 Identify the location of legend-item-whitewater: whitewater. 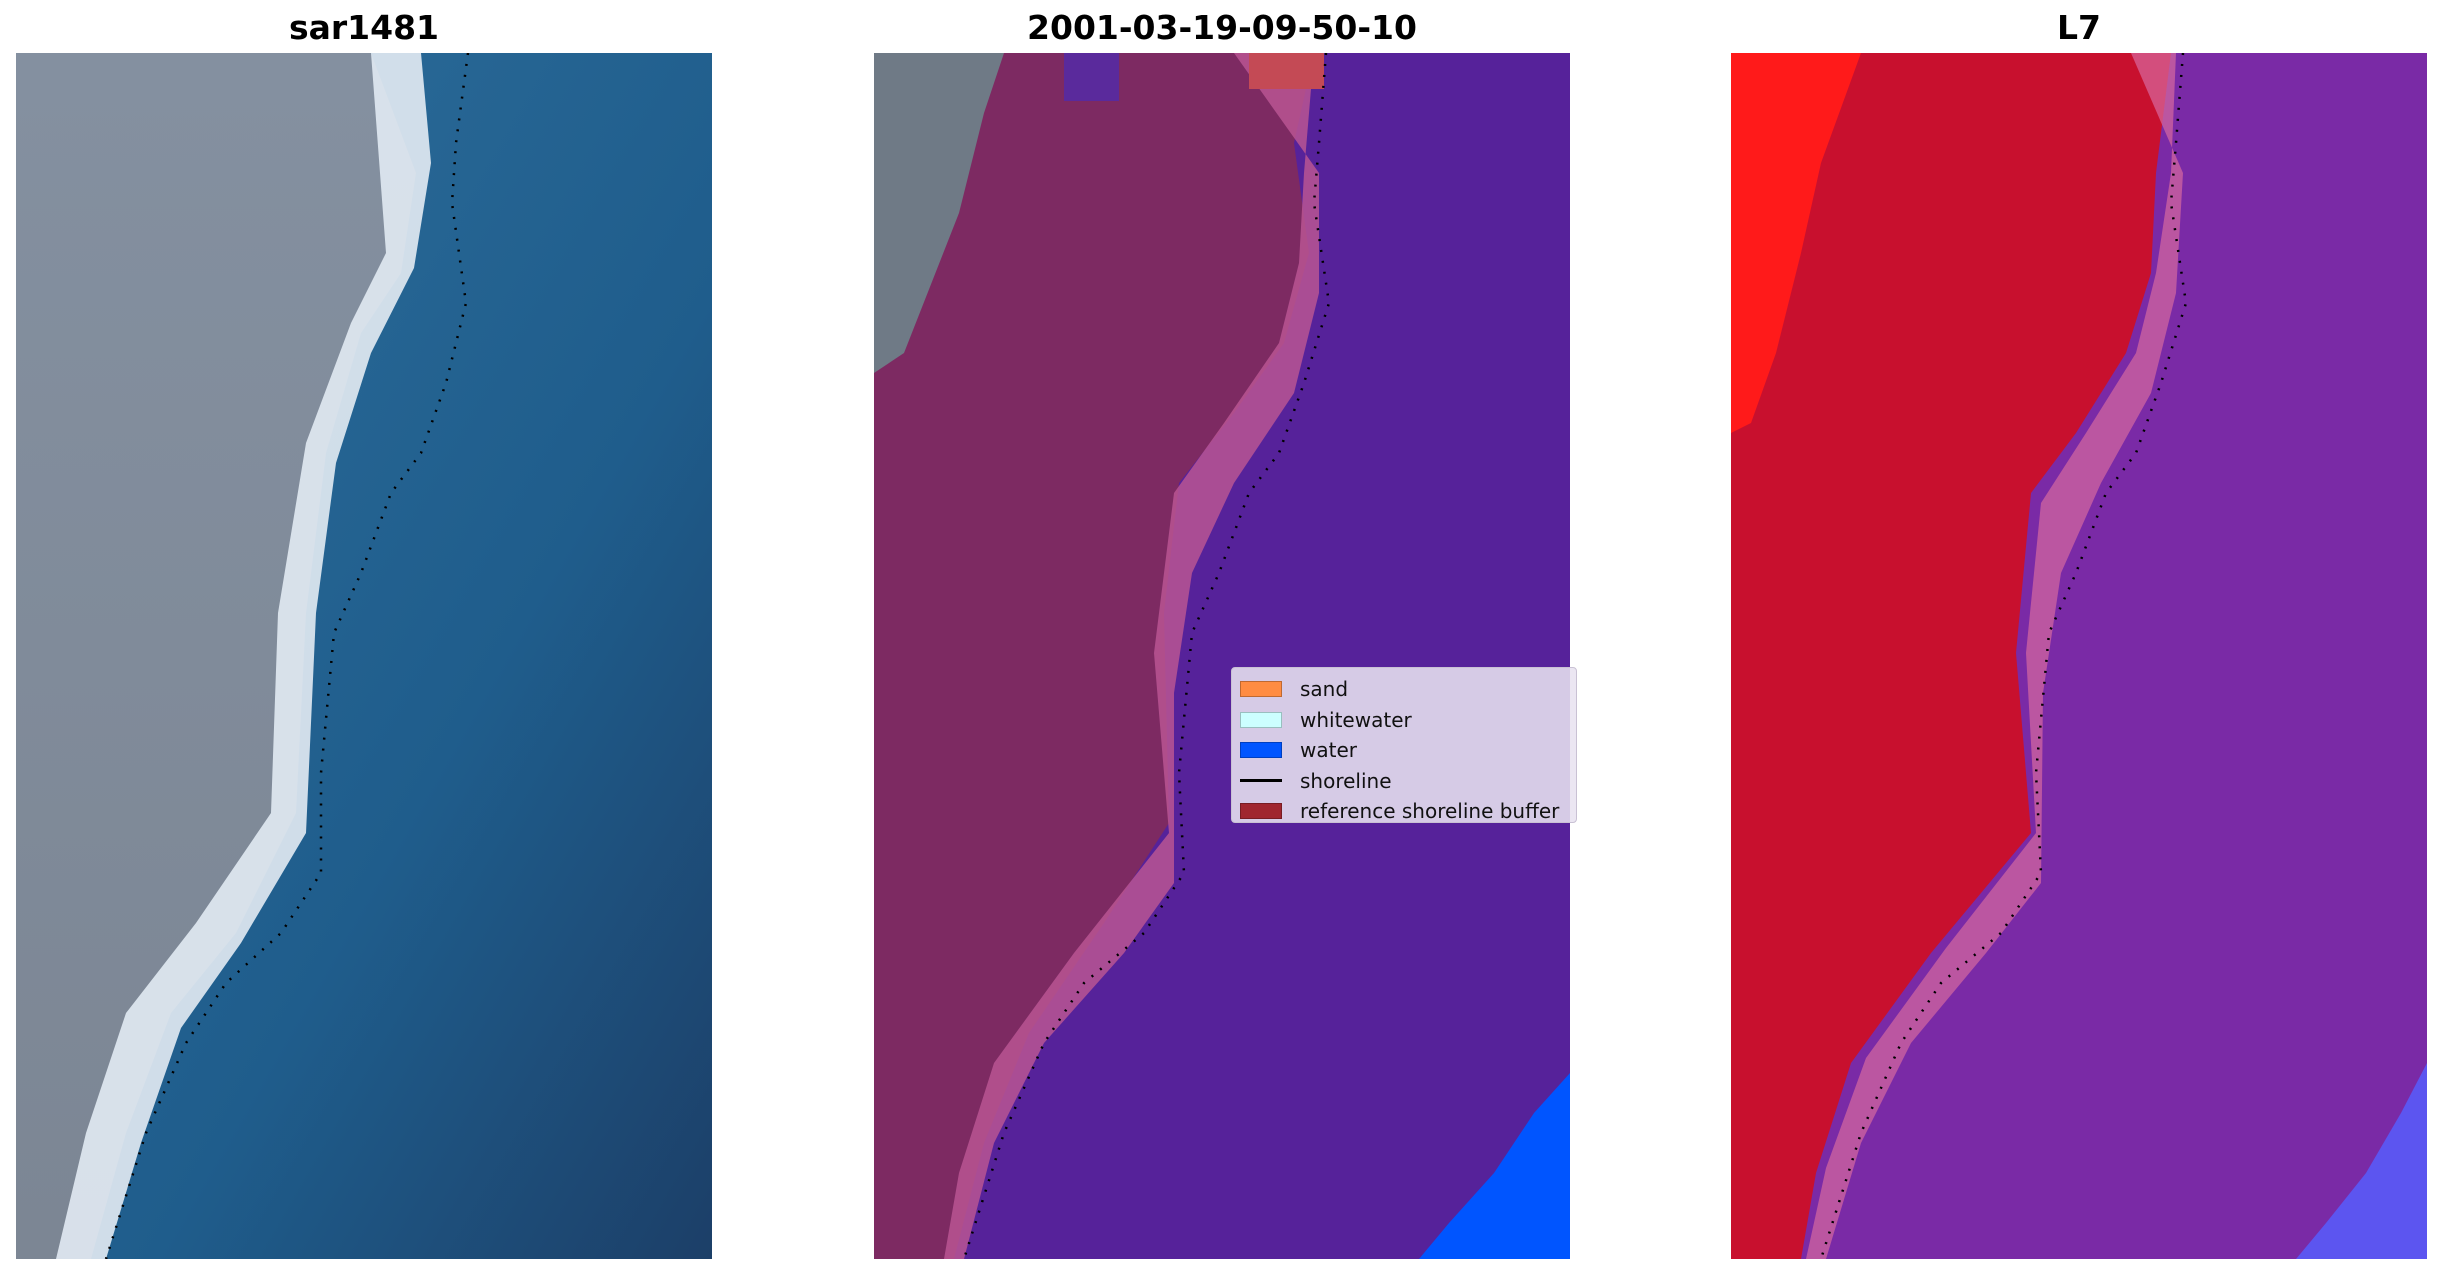
(1404, 720).